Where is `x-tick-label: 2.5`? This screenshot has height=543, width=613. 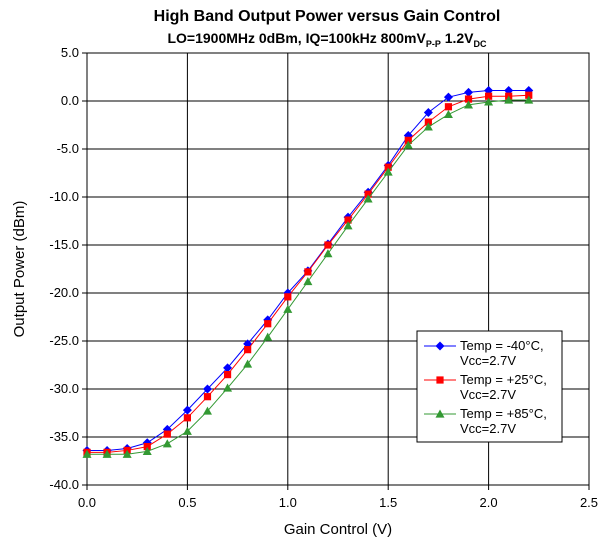 x-tick-label: 2.5 is located at coordinates (589, 502).